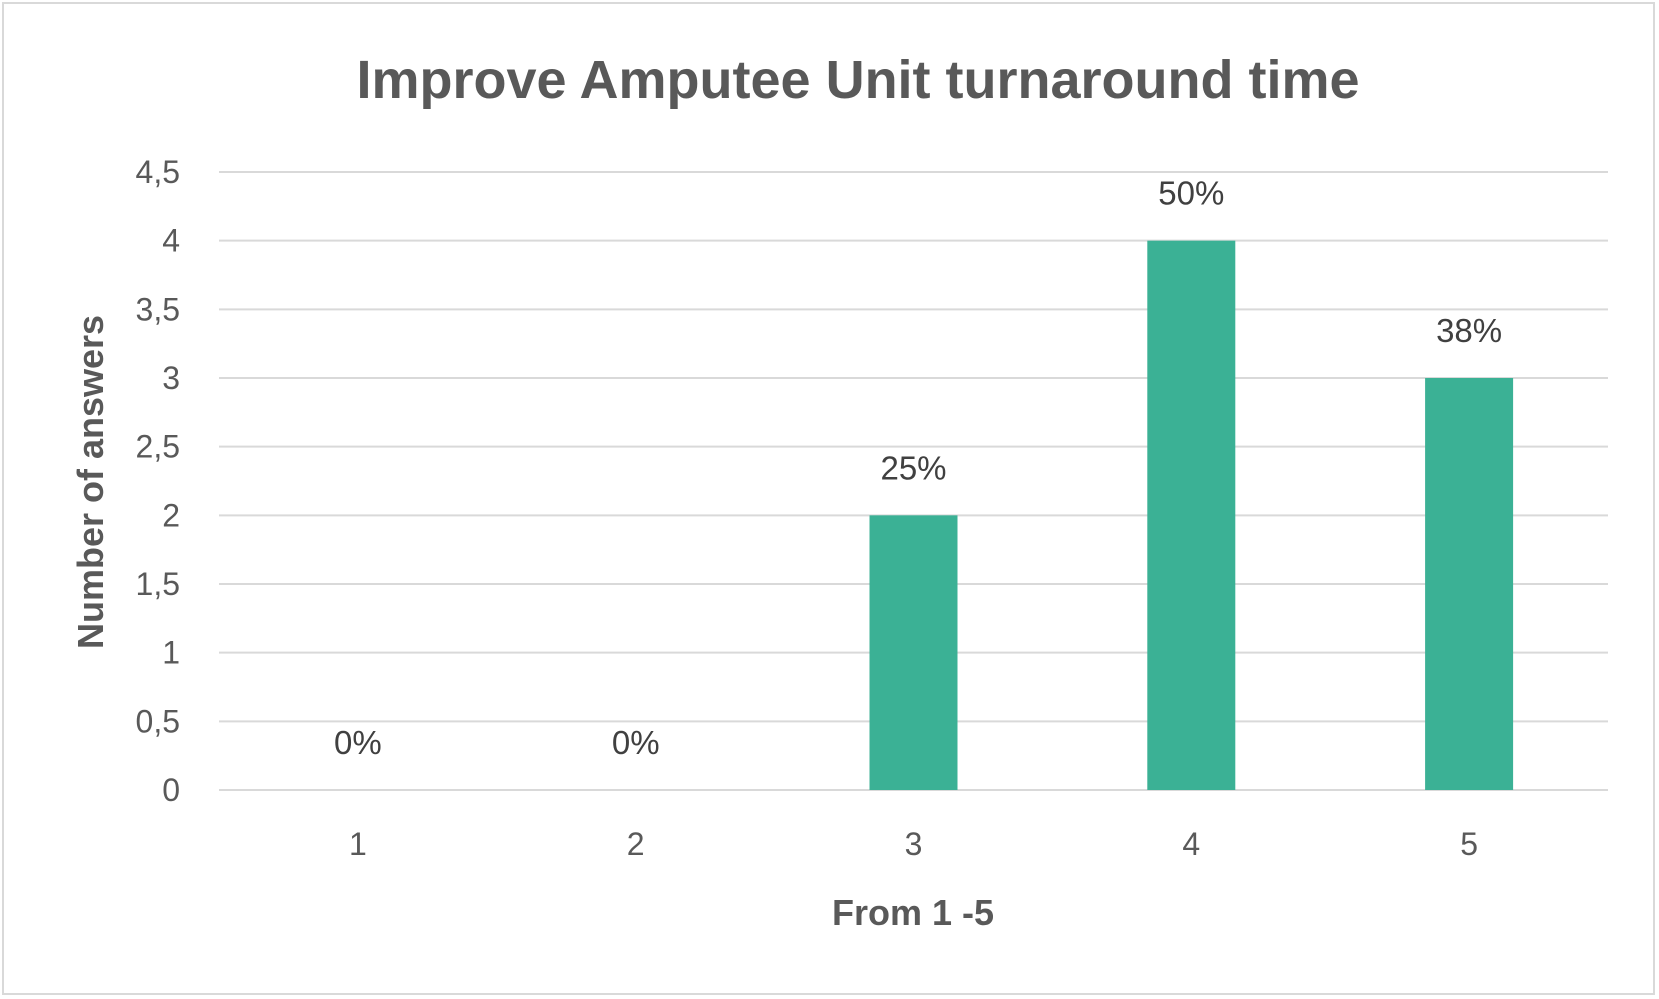 This screenshot has width=1659, height=999. What do you see at coordinates (171, 378) in the screenshot?
I see `y-tick-label: 3` at bounding box center [171, 378].